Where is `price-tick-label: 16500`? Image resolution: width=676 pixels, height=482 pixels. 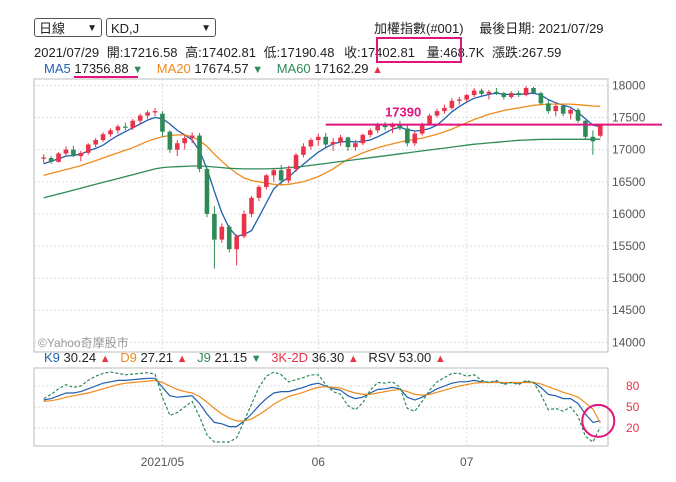
price-tick-label: 16500 is located at coordinates (629, 182).